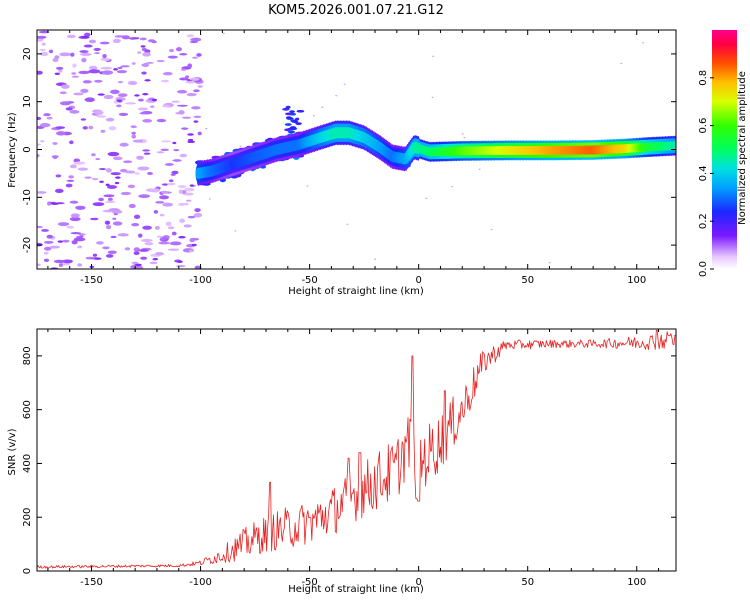  What do you see at coordinates (12, 150) in the screenshot?
I see `spectrogram-ylabel: Frequency (Hz)` at bounding box center [12, 150].